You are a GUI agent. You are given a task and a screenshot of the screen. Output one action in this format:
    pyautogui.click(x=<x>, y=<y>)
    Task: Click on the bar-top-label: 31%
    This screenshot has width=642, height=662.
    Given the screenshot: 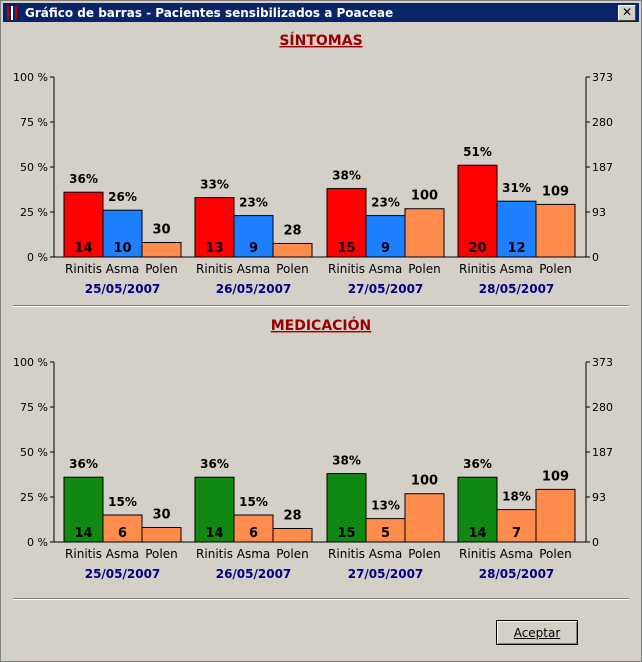 What is the action you would take?
    pyautogui.click(x=516, y=188)
    